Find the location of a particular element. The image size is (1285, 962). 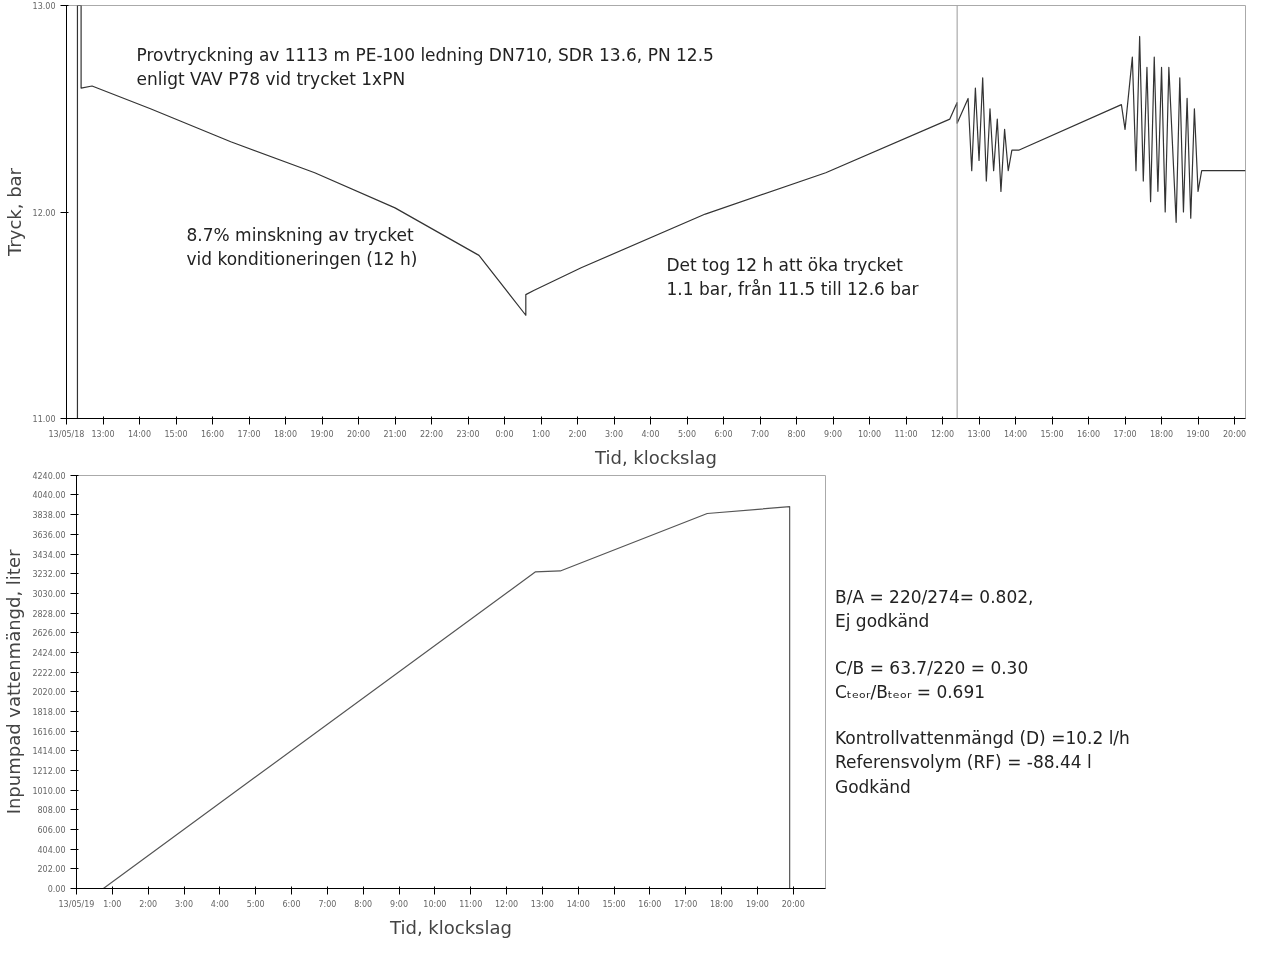

y-tick-label: 1616.00 is located at coordinates (49, 732).